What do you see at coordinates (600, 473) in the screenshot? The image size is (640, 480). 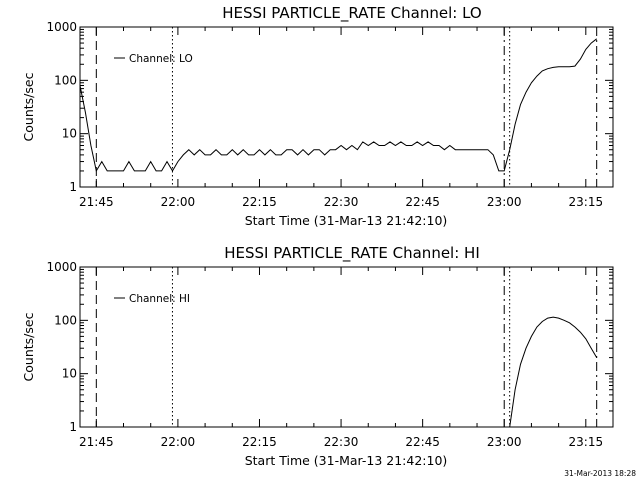 I see `timestamp-footer: 31-Mar-2013 18:28` at bounding box center [600, 473].